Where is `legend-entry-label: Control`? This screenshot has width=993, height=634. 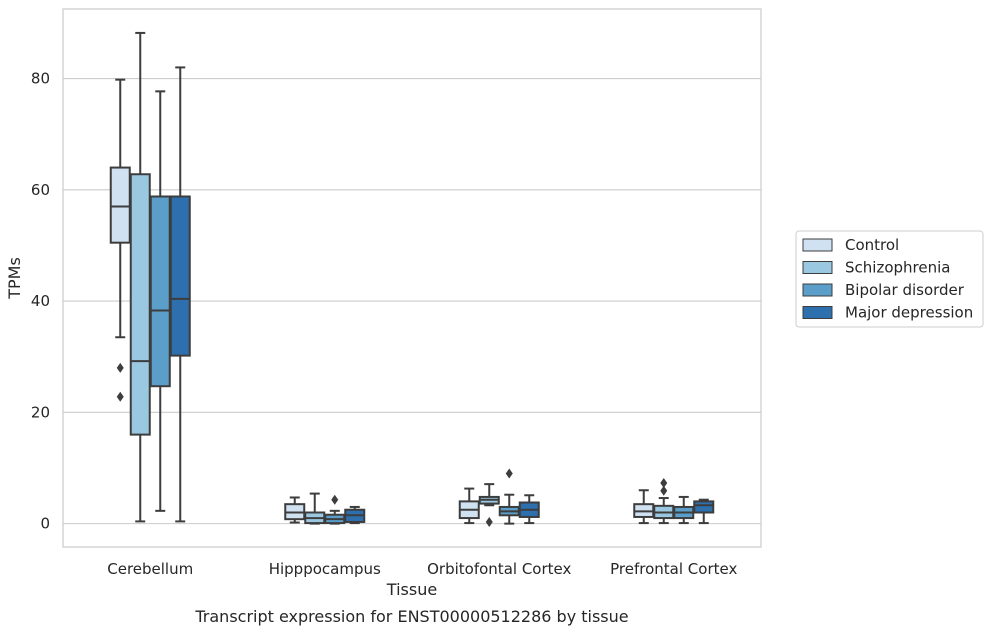 legend-entry-label: Control is located at coordinates (872, 245).